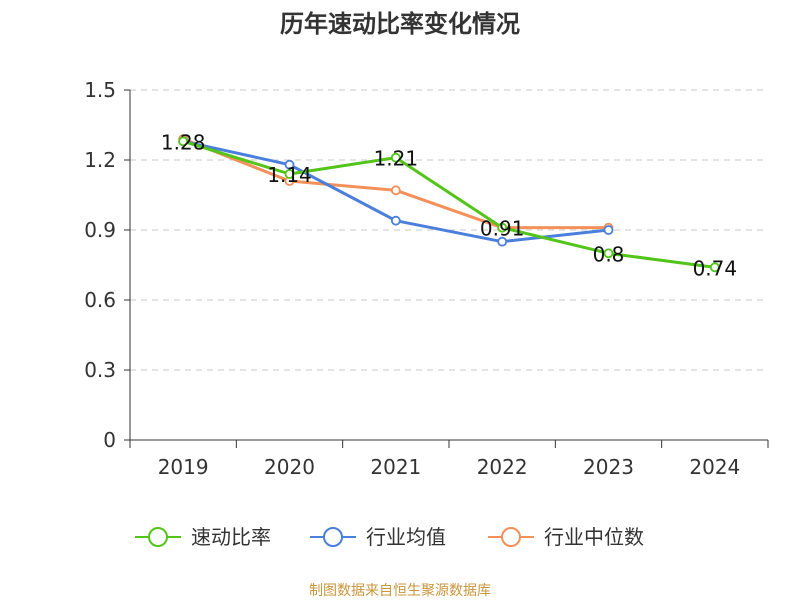 The image size is (800, 600). I want to click on legend-item-1: 行业均值, so click(378, 537).